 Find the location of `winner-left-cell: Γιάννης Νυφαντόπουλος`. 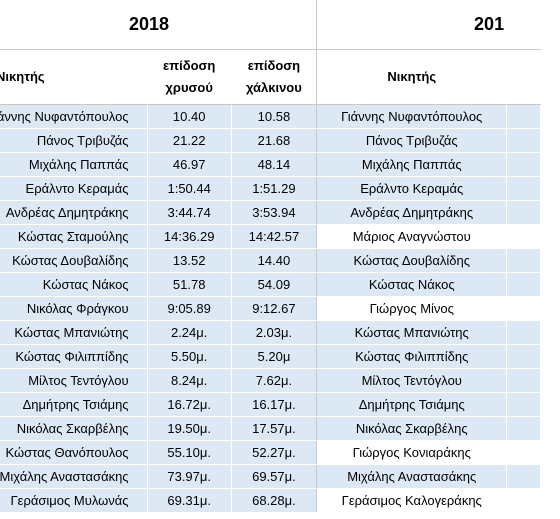

winner-left-cell: Γιάννης Νυφαντόπουλος is located at coordinates (74, 116).